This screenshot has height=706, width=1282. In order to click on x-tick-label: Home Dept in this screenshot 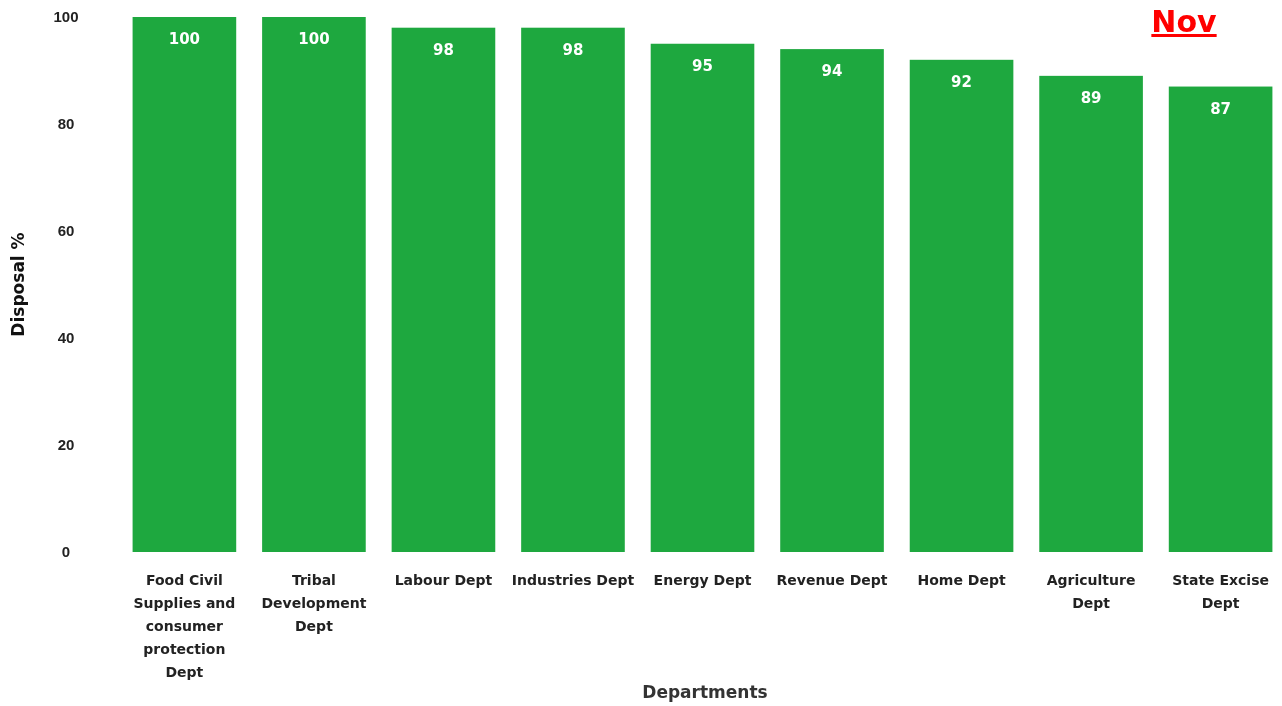, I will do `click(961, 580)`.